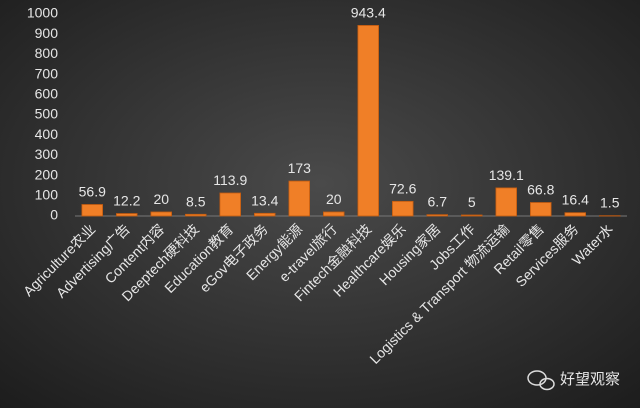  Describe the element at coordinates (47, 73) in the screenshot. I see `y-tick-label: 700` at that location.